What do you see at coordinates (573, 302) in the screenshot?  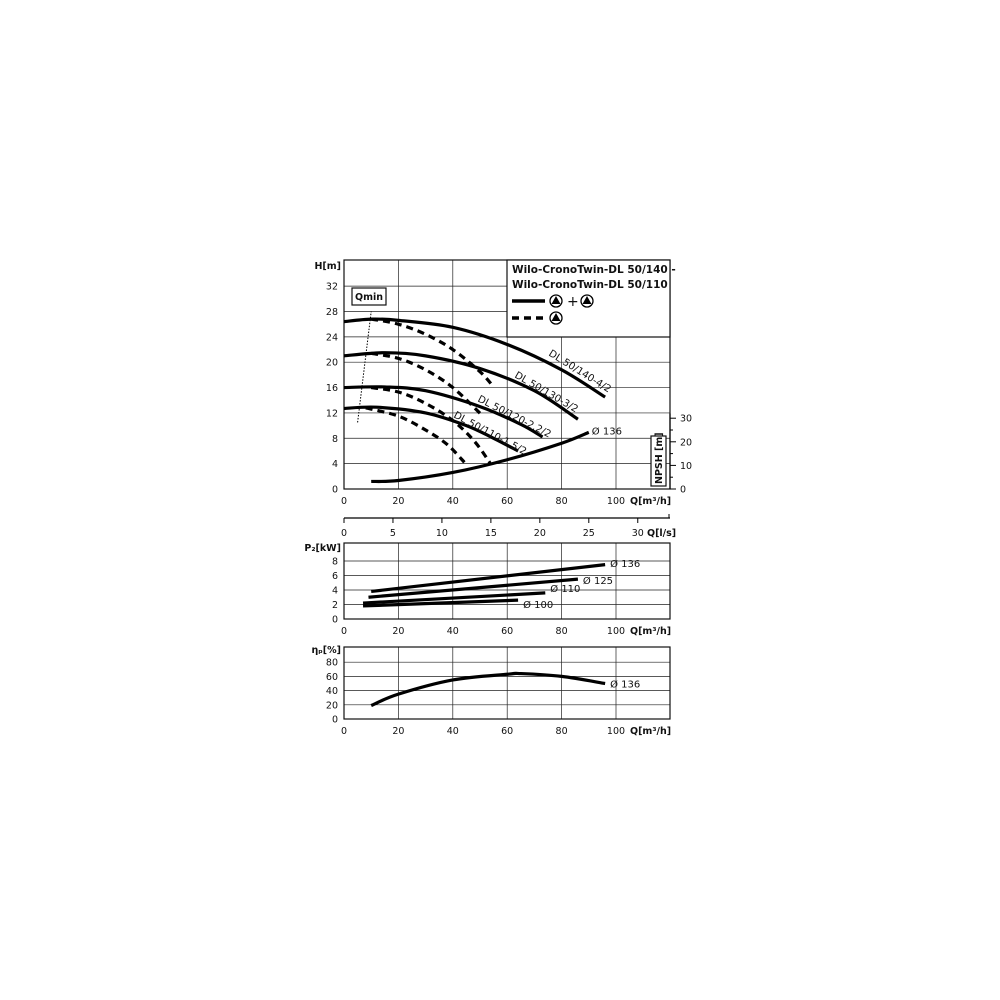 I see `legend-plus: +` at bounding box center [573, 302].